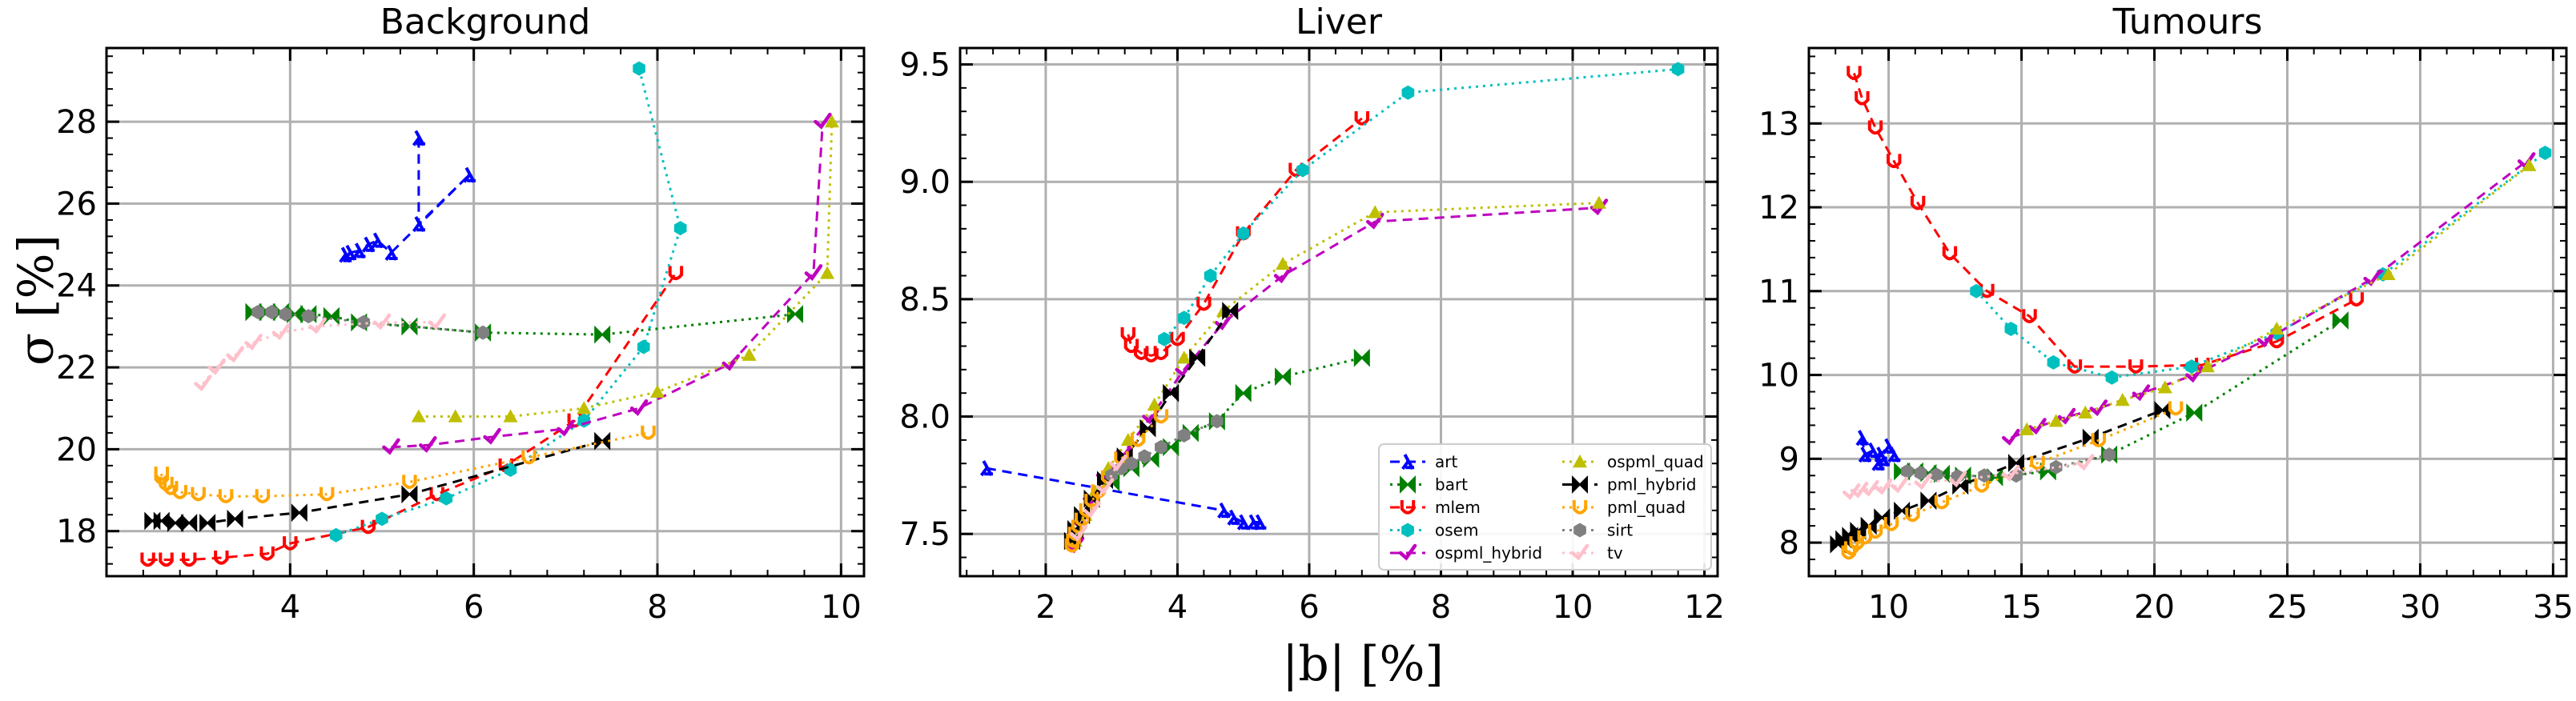 This screenshot has height=701, width=2576. I want to click on y-tick-label: 8, so click(1789, 544).